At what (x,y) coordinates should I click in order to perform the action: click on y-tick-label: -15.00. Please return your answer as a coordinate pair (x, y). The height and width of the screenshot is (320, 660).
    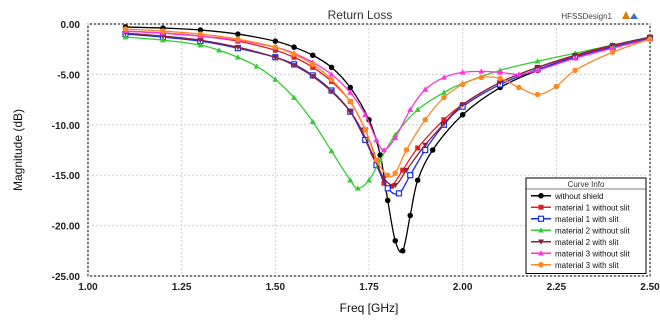
    Looking at the image, I should click on (66, 176).